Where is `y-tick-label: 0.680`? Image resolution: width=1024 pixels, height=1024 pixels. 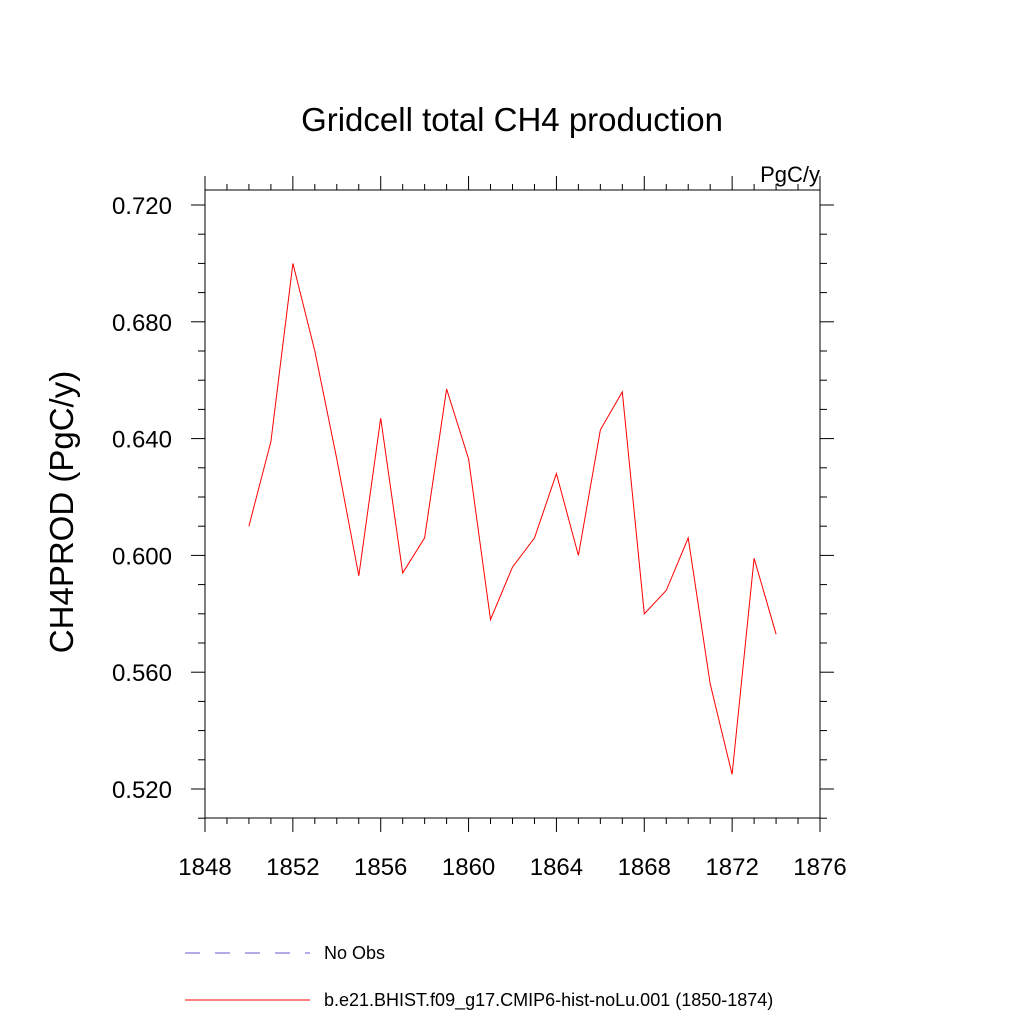
y-tick-label: 0.680 is located at coordinates (142, 323).